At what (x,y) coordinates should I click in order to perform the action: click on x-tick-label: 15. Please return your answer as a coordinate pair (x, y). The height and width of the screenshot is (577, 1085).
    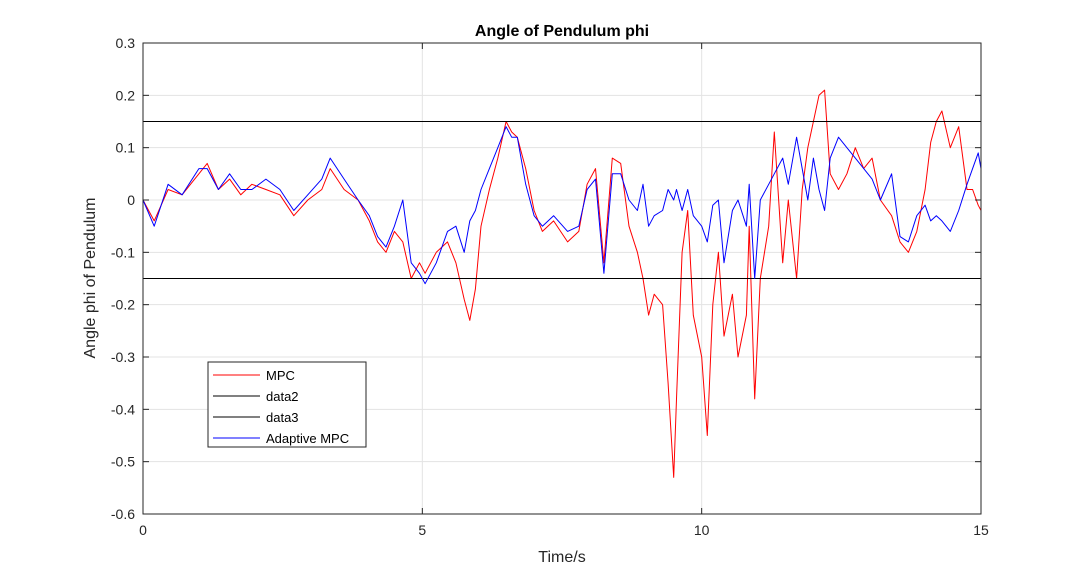
    Looking at the image, I should click on (981, 530).